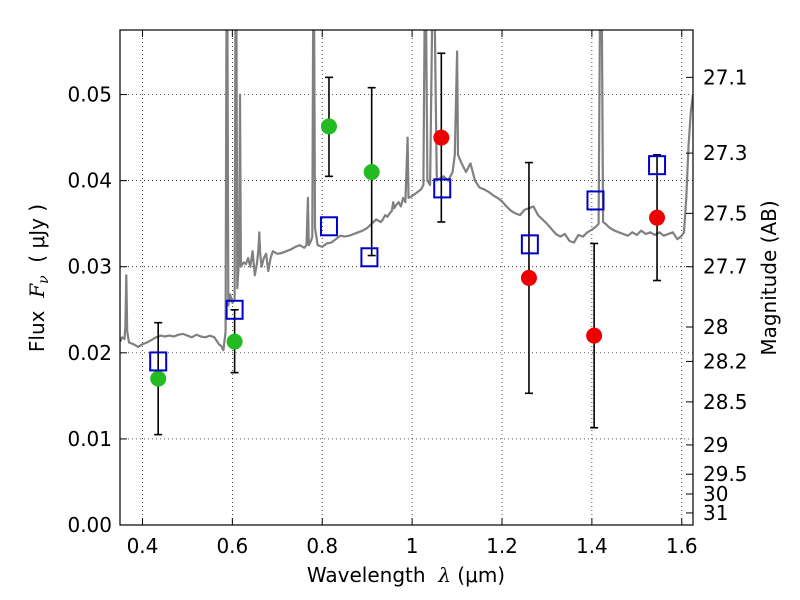 The image size is (800, 600). What do you see at coordinates (502, 546) in the screenshot?
I see `x-tick-label: 1.2` at bounding box center [502, 546].